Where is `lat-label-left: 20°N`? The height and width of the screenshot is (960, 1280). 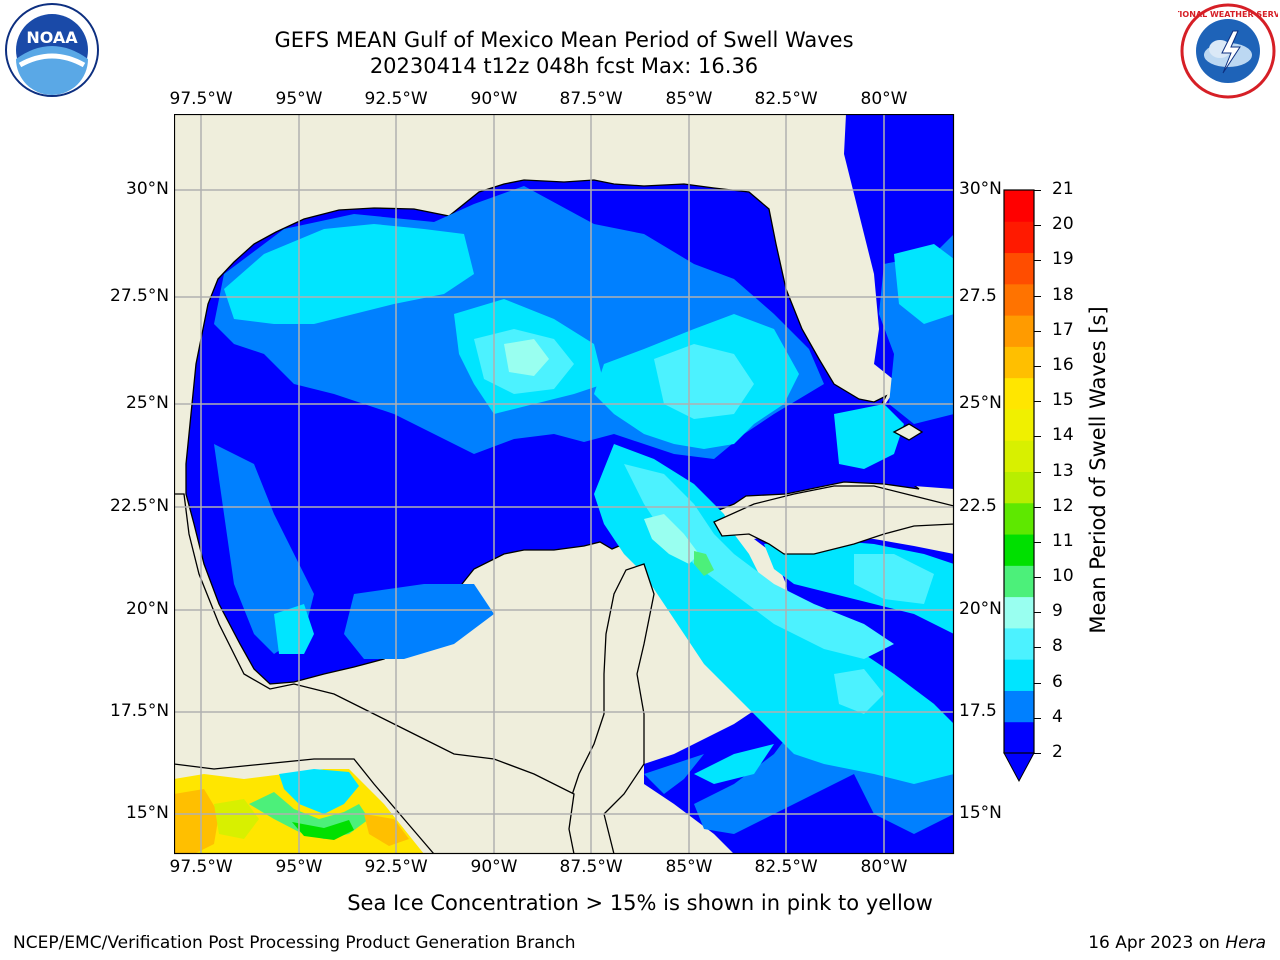
lat-label-left: 20°N is located at coordinates (147, 609).